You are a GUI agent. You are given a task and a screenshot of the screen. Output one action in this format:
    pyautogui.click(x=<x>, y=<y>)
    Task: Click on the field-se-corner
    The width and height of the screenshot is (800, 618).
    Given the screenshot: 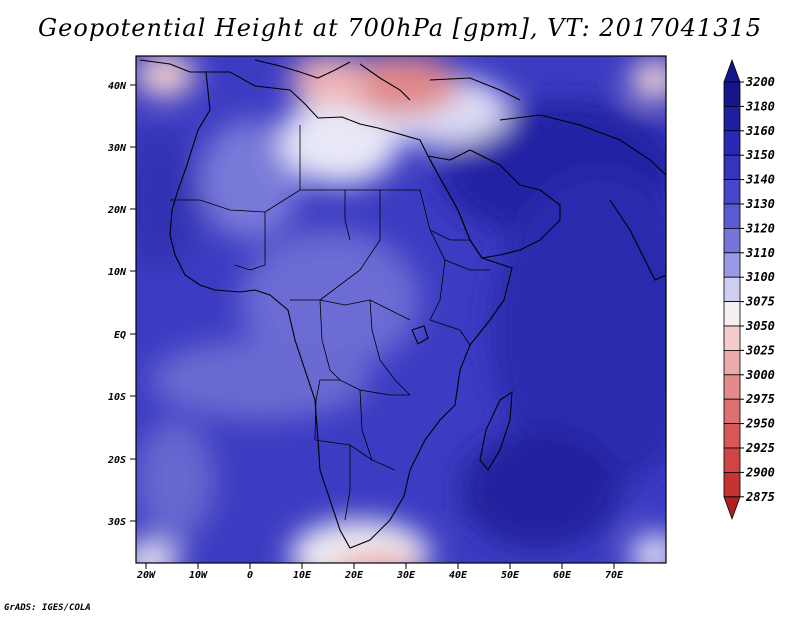 What is the action you would take?
    pyautogui.click(x=648, y=548)
    